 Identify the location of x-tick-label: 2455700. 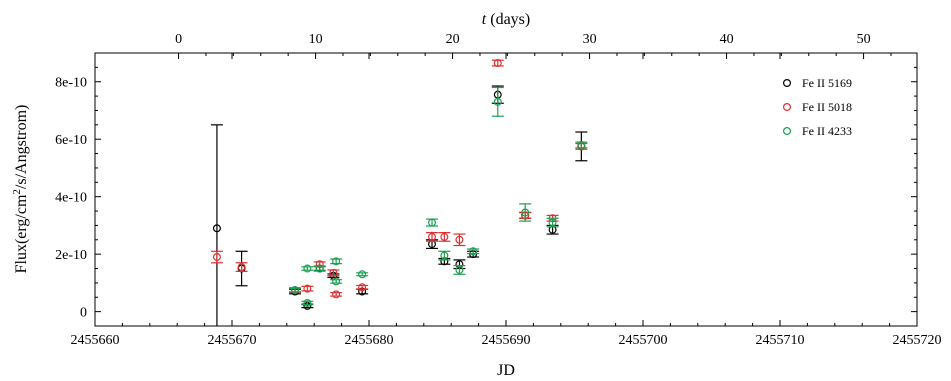
(643, 340).